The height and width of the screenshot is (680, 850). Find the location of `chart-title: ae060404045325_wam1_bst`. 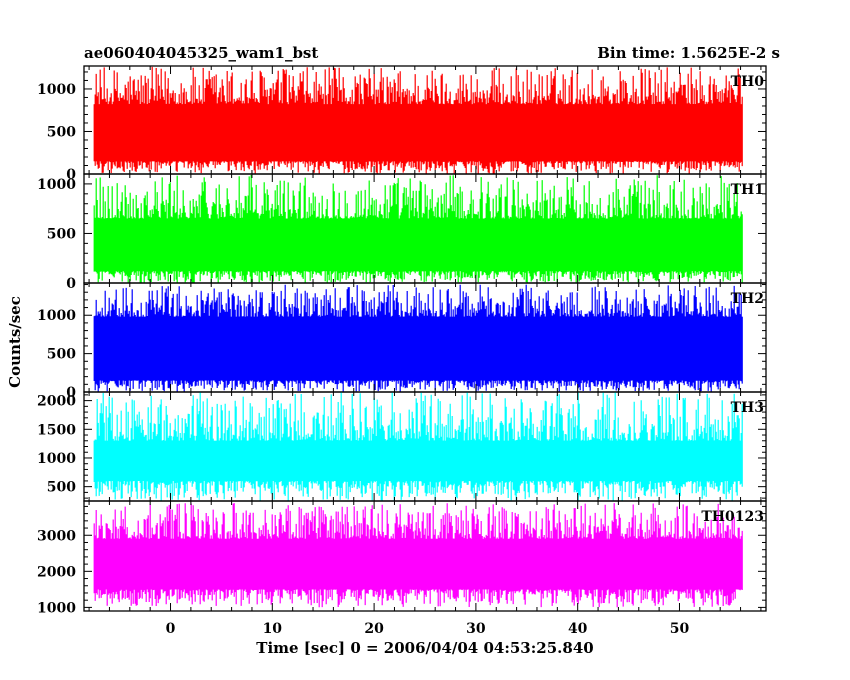

chart-title: ae060404045325_wam1_bst is located at coordinates (201, 53).